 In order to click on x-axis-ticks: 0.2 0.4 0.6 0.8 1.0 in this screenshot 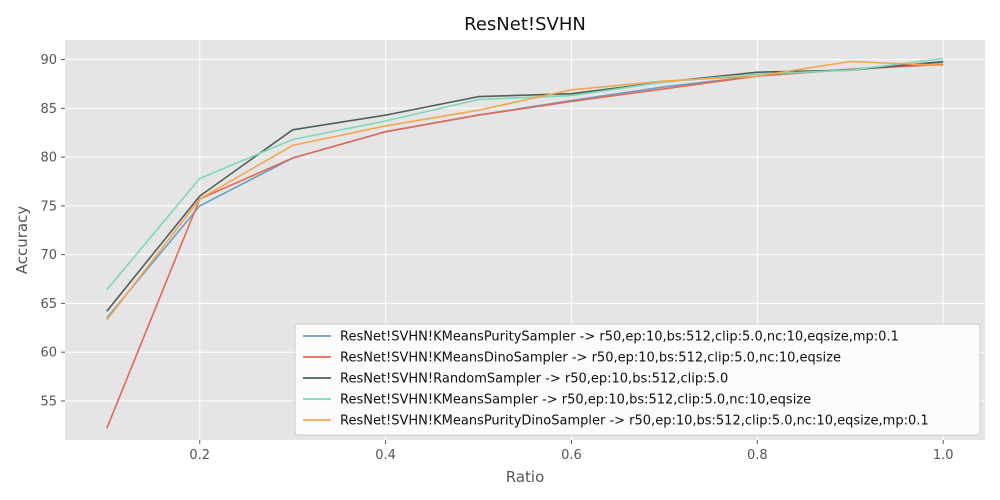, I will do `click(571, 451)`.